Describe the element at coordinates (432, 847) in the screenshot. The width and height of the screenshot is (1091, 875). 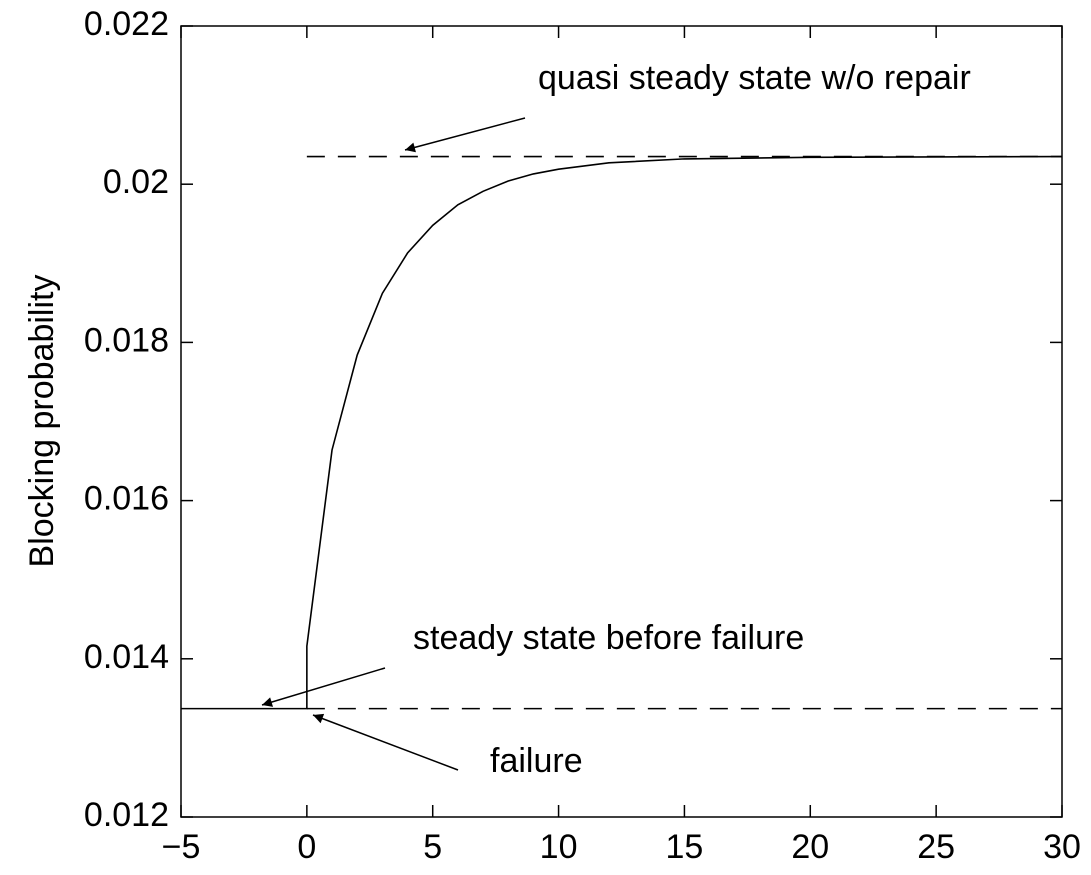
I see `x-tick-label: 5` at that location.